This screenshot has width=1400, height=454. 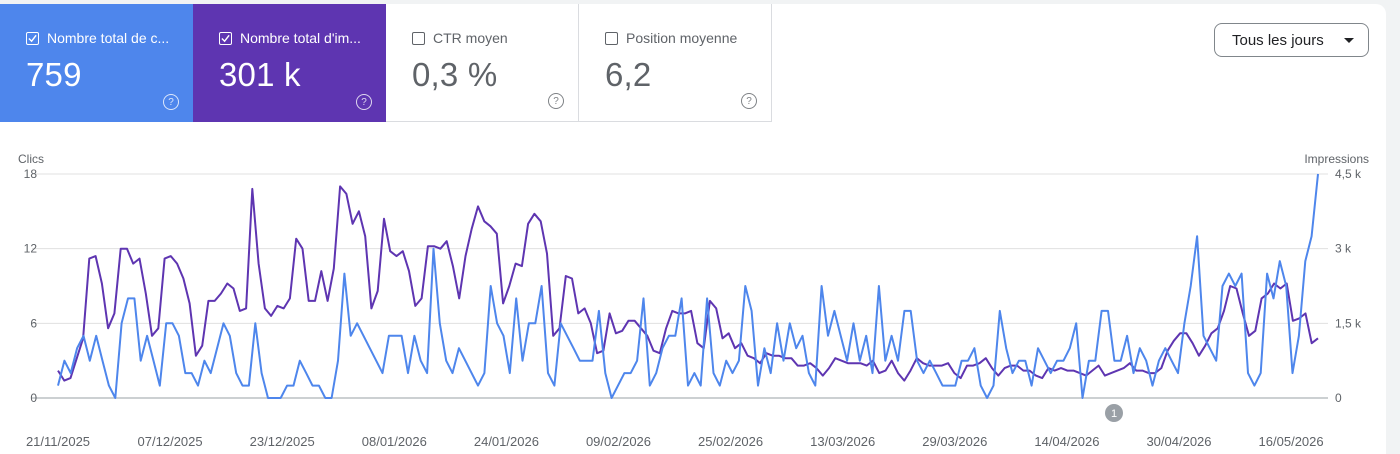 What do you see at coordinates (1291, 441) in the screenshot?
I see `x-tick-label: 16/05/2026` at bounding box center [1291, 441].